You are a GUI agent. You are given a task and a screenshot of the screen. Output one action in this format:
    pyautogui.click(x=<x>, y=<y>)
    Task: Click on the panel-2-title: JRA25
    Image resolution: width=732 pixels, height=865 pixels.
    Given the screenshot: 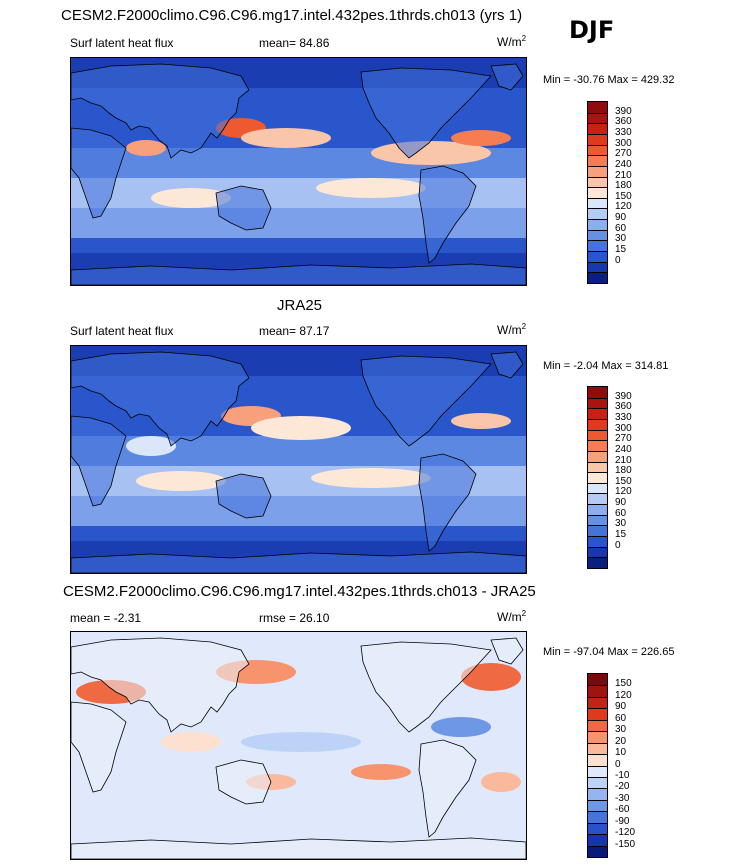 What is the action you would take?
    pyautogui.click(x=300, y=305)
    